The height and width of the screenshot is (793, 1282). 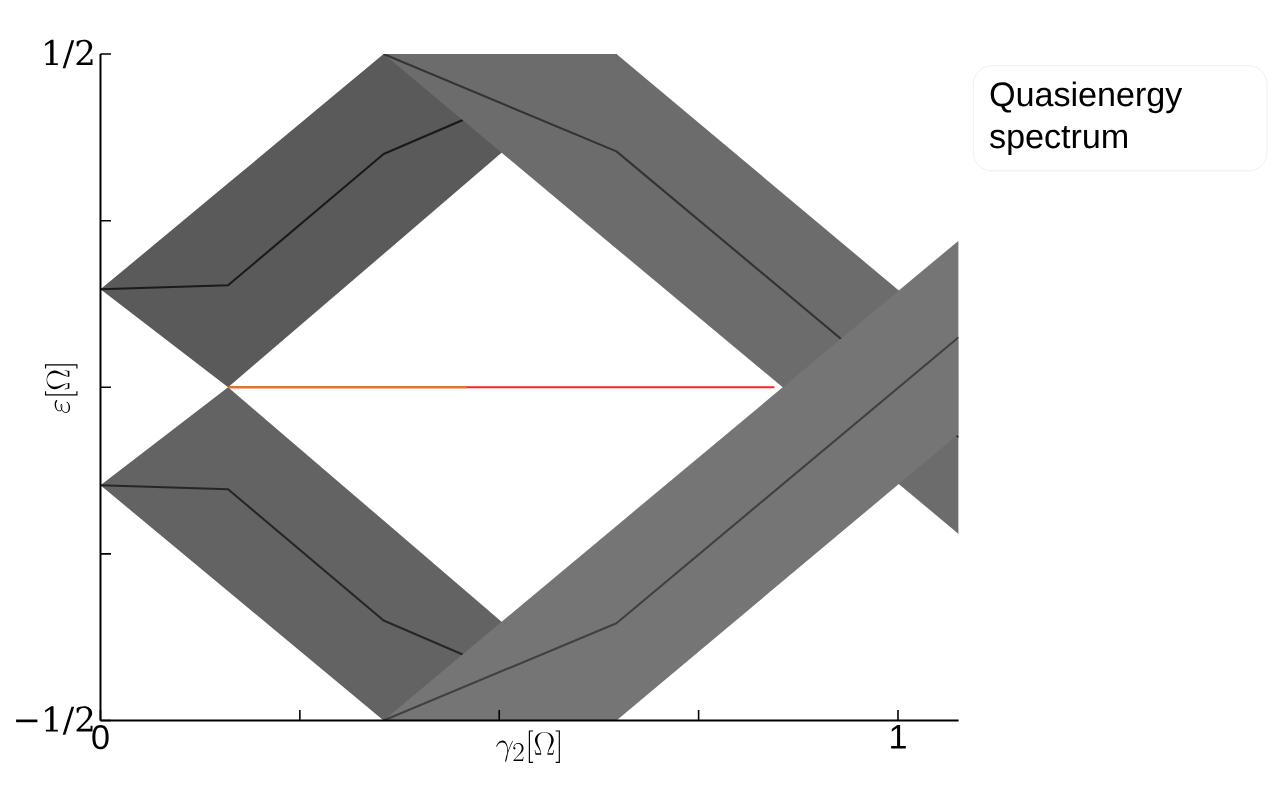 What do you see at coordinates (54, 720) in the screenshot?
I see `y-tick-label: −1/2` at bounding box center [54, 720].